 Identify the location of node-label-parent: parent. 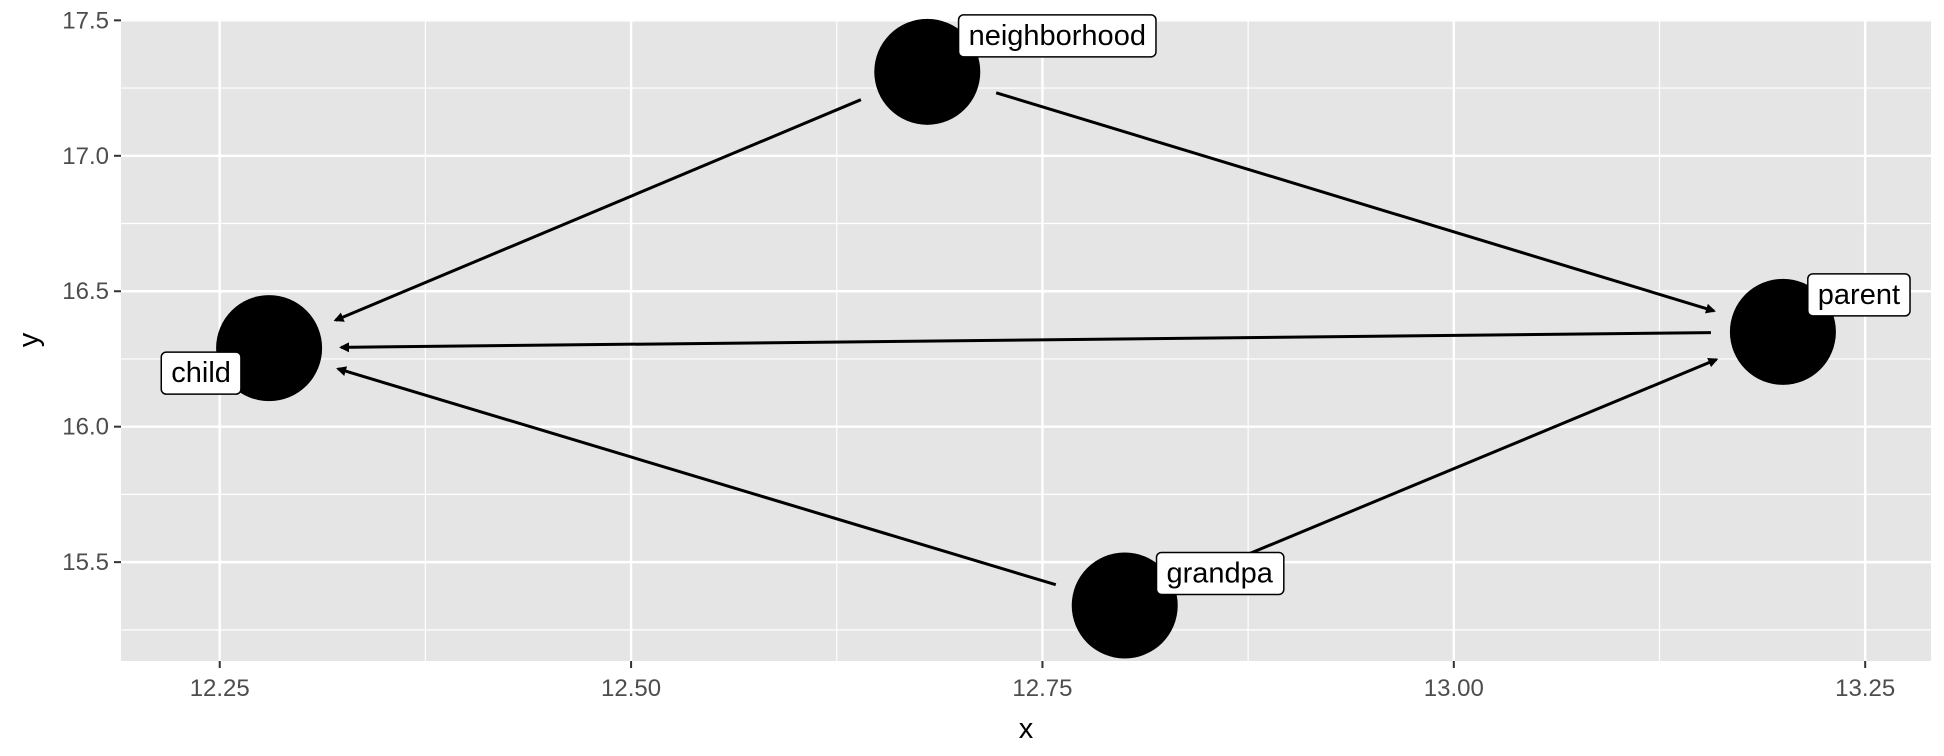
(1859, 295).